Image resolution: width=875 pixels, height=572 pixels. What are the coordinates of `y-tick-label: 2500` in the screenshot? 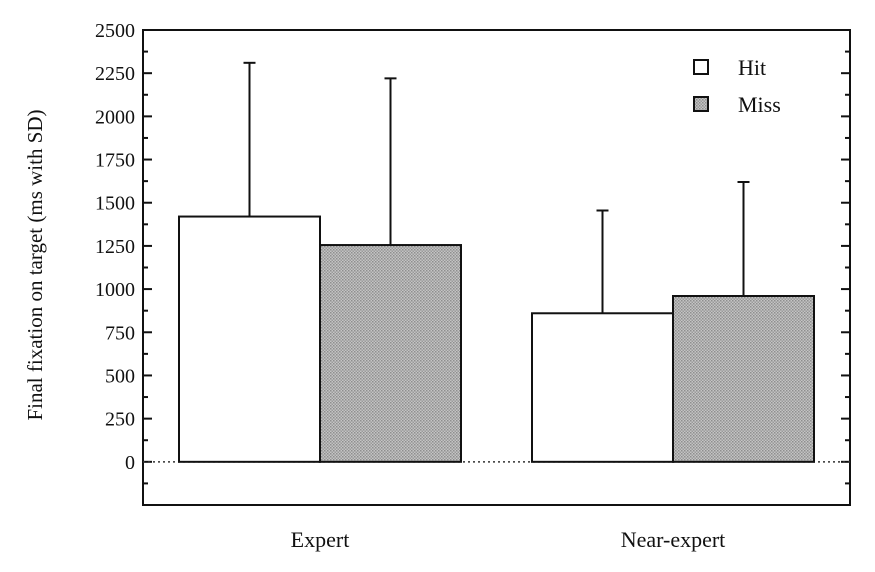 It's located at (115, 31).